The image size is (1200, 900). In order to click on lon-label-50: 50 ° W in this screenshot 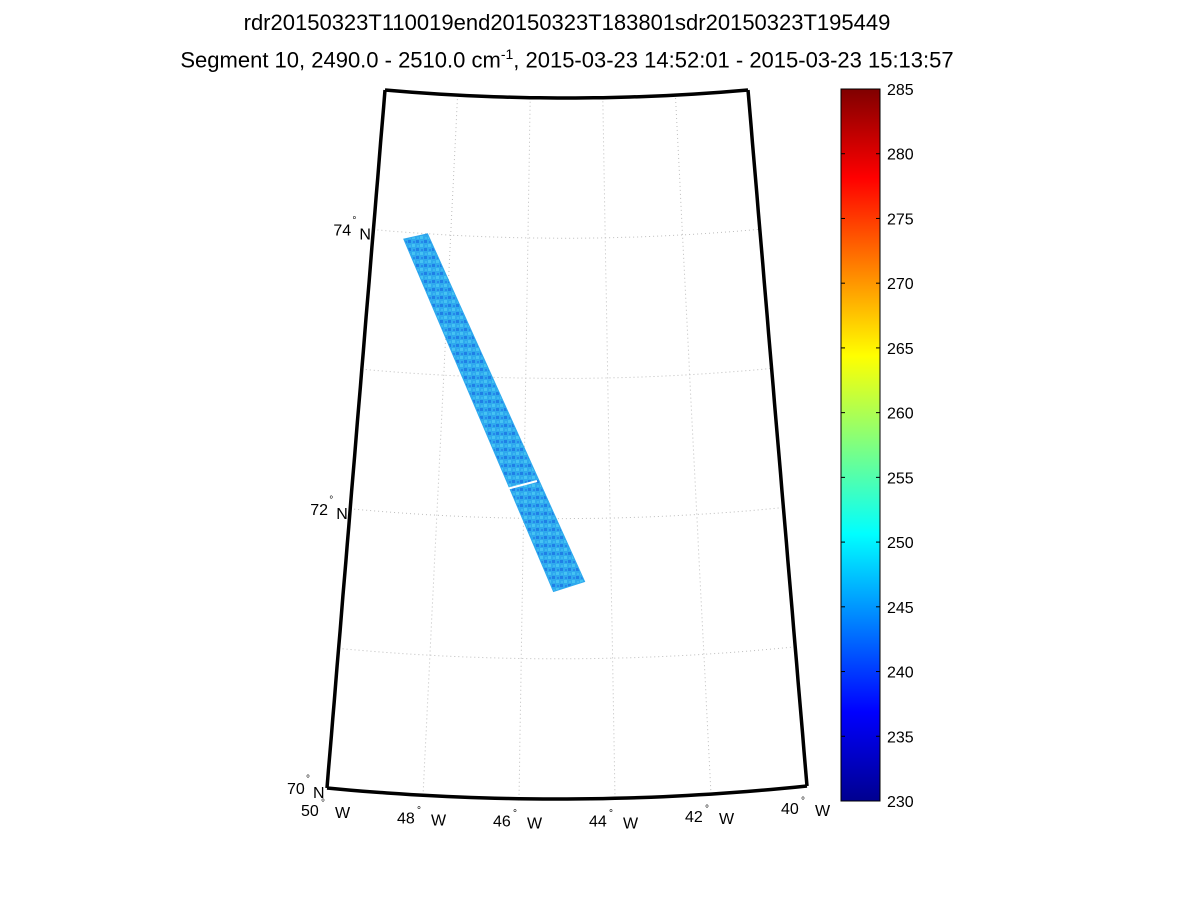, I will do `click(326, 810)`.